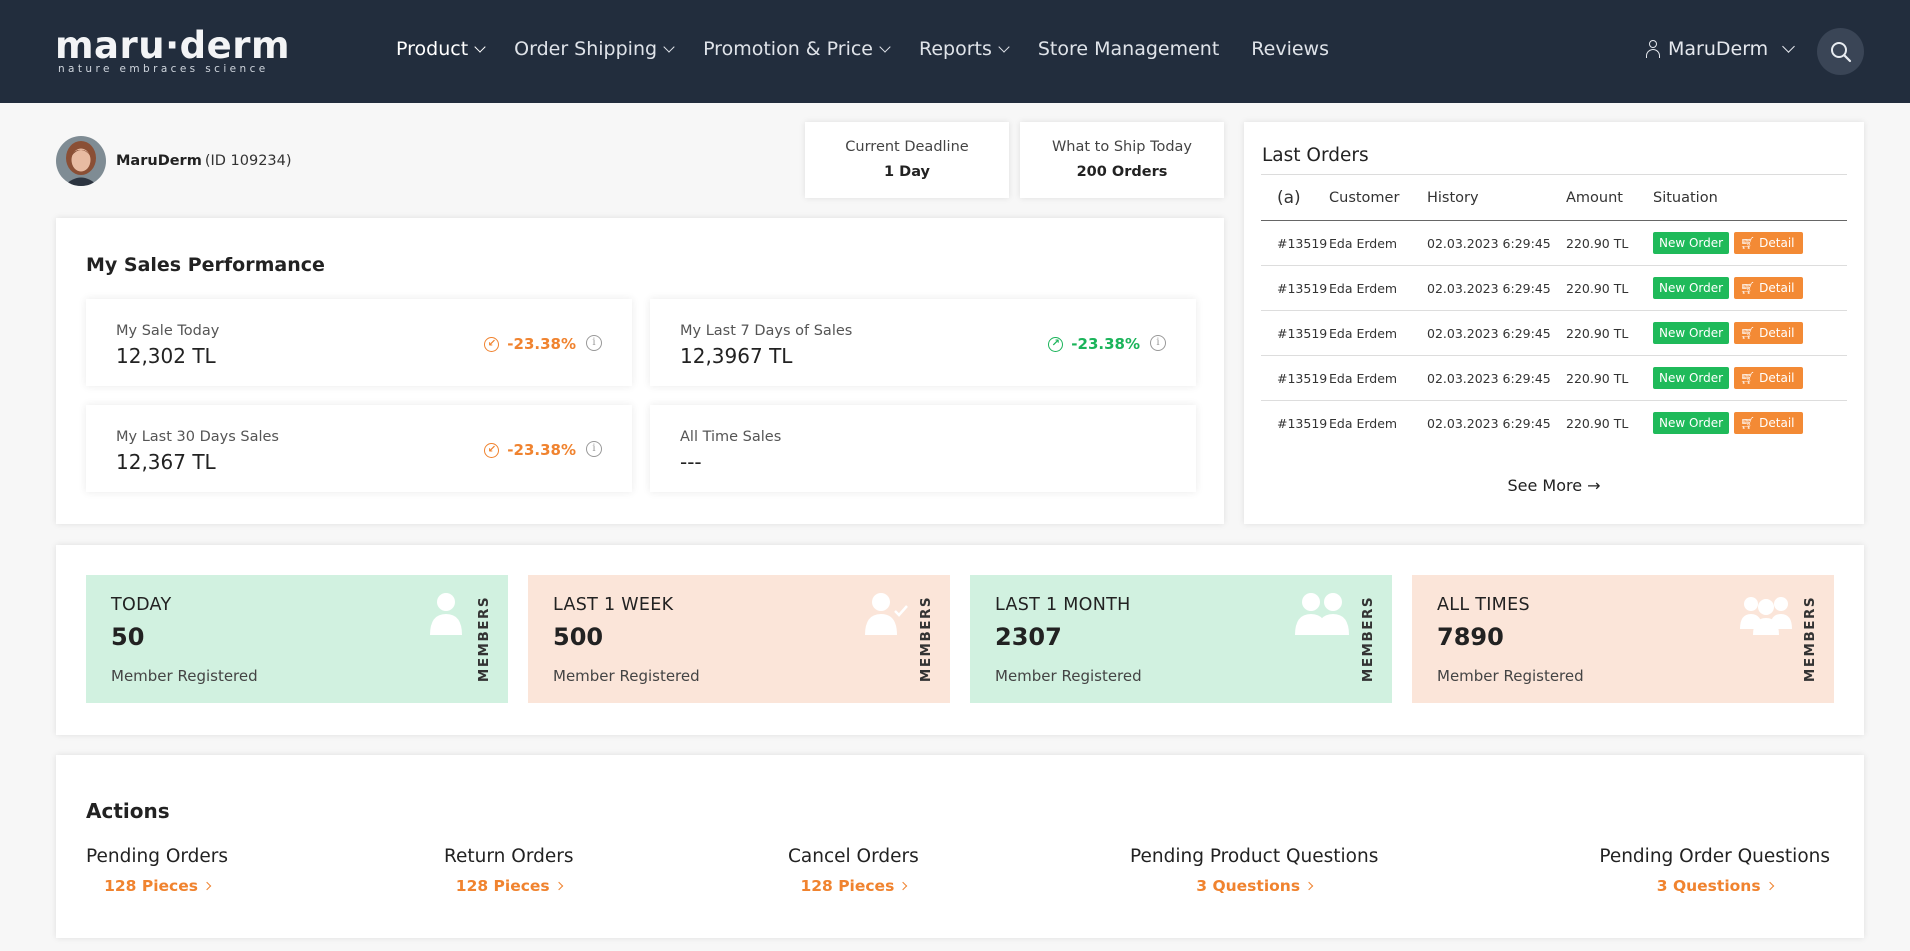  What do you see at coordinates (1063, 605) in the screenshot?
I see `members-card-title: LAST 1 MONTH` at bounding box center [1063, 605].